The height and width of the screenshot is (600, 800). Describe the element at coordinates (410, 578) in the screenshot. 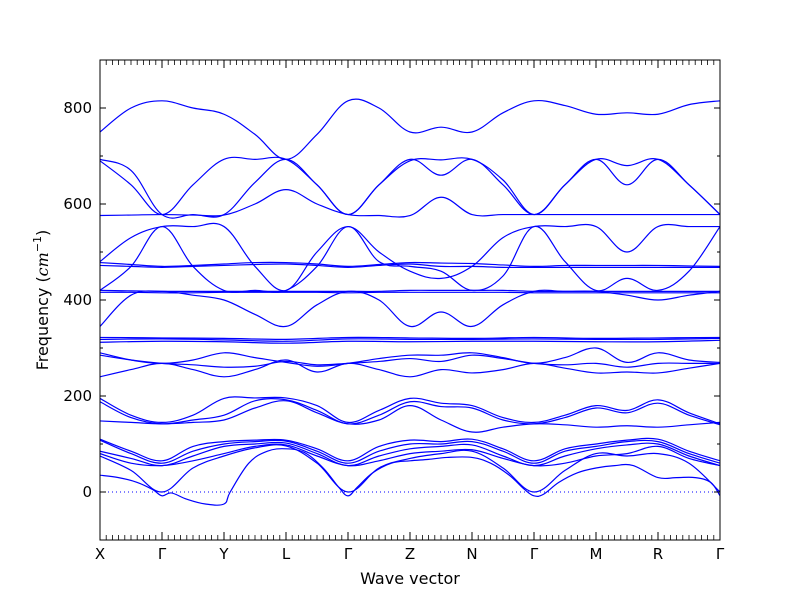

I see `x-axis-label: Wave vector` at that location.